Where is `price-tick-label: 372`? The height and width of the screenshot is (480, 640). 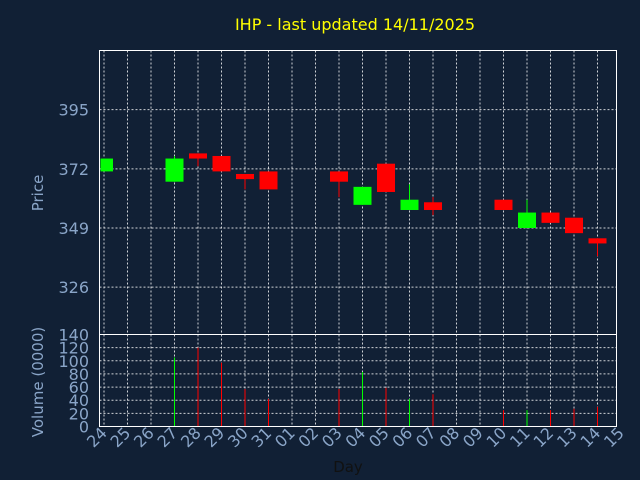 price-tick-label: 372 is located at coordinates (73, 169).